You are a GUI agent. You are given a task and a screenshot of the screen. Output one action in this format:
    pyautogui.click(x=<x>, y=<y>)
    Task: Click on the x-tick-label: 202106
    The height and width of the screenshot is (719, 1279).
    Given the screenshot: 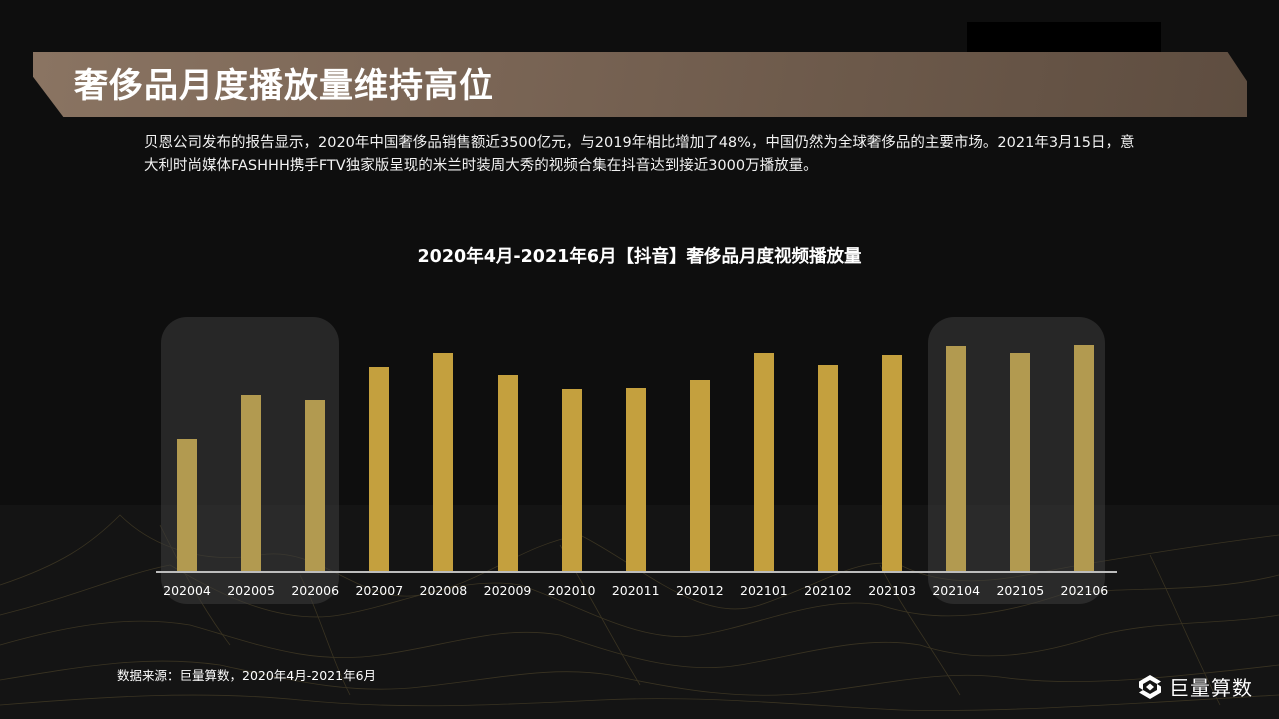 What is the action you would take?
    pyautogui.click(x=1084, y=590)
    